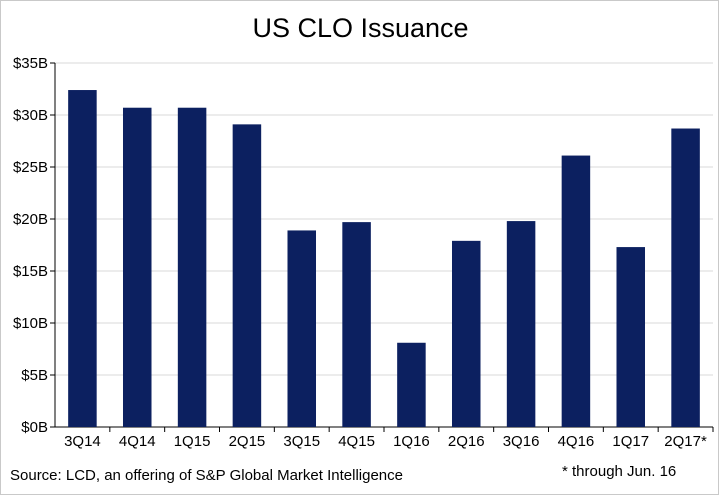 Image resolution: width=719 pixels, height=496 pixels. I want to click on y-tick-label: $20B, so click(30, 219).